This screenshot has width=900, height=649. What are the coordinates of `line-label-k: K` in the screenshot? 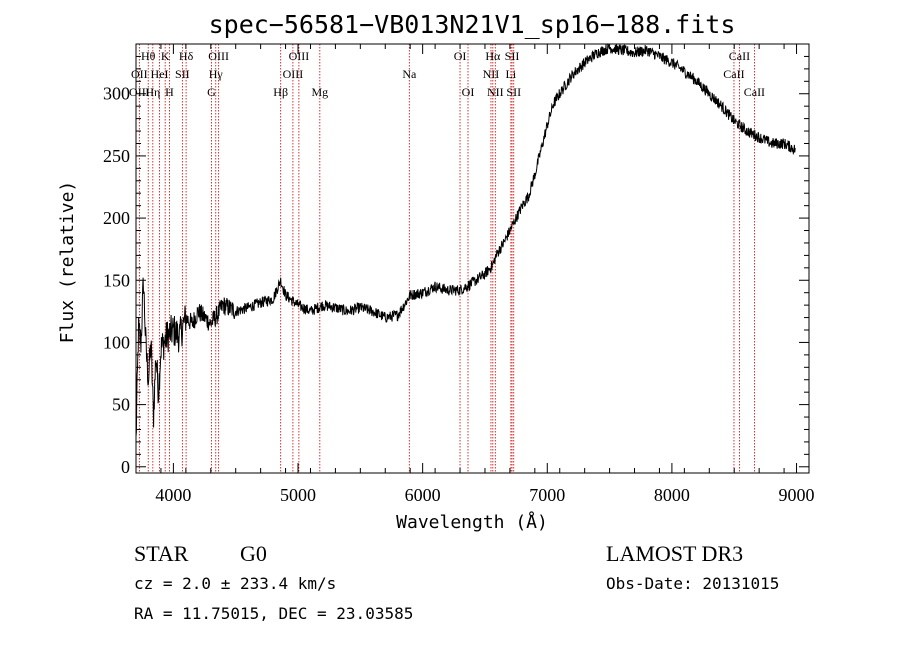 It's located at (165, 56).